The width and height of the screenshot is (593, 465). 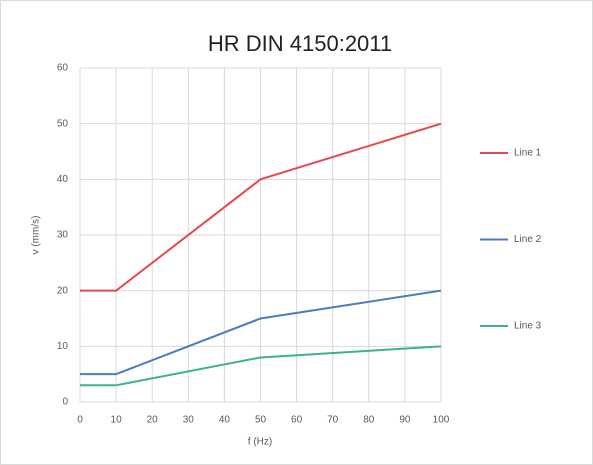 What do you see at coordinates (80, 420) in the screenshot?
I see `x-tick-label: 0` at bounding box center [80, 420].